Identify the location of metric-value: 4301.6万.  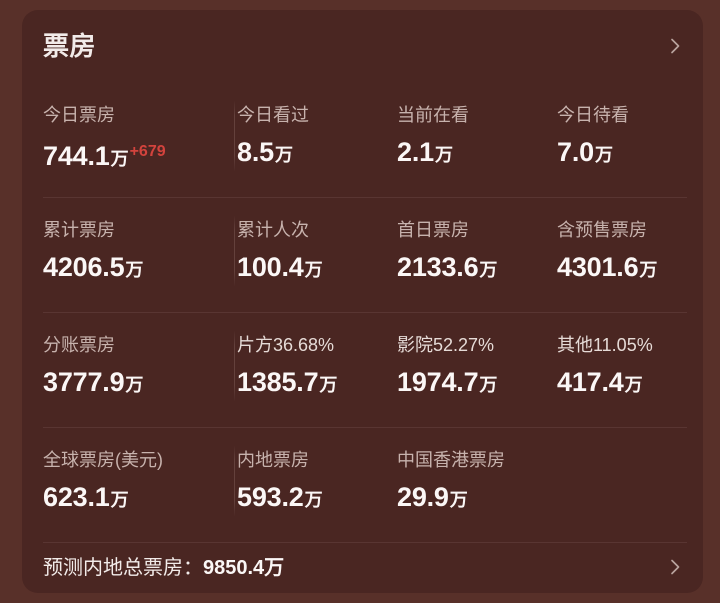
(607, 269).